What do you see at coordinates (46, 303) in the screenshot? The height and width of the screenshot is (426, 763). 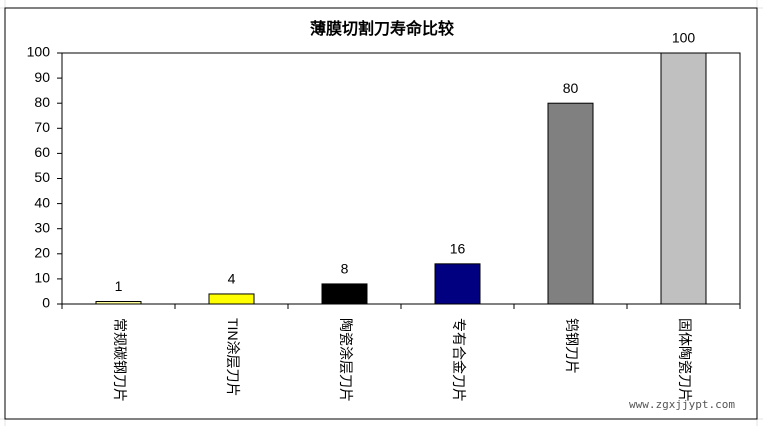 I see `y-tick-label: 0` at bounding box center [46, 303].